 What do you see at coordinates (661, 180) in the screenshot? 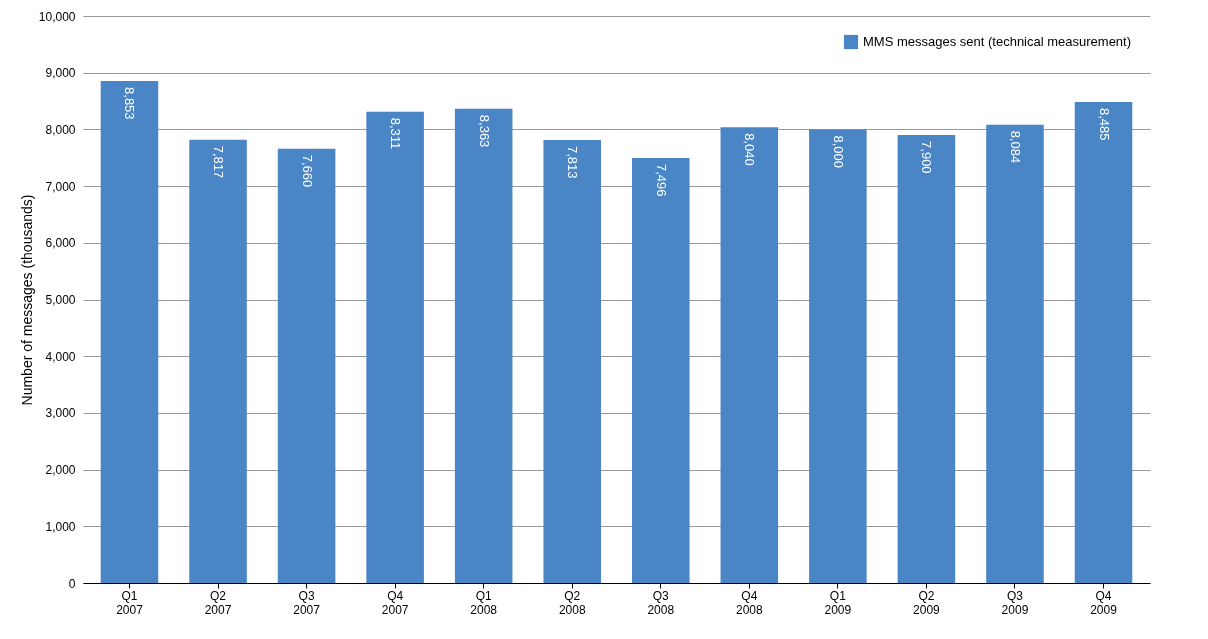
I see `data-label: 7,496` at bounding box center [661, 180].